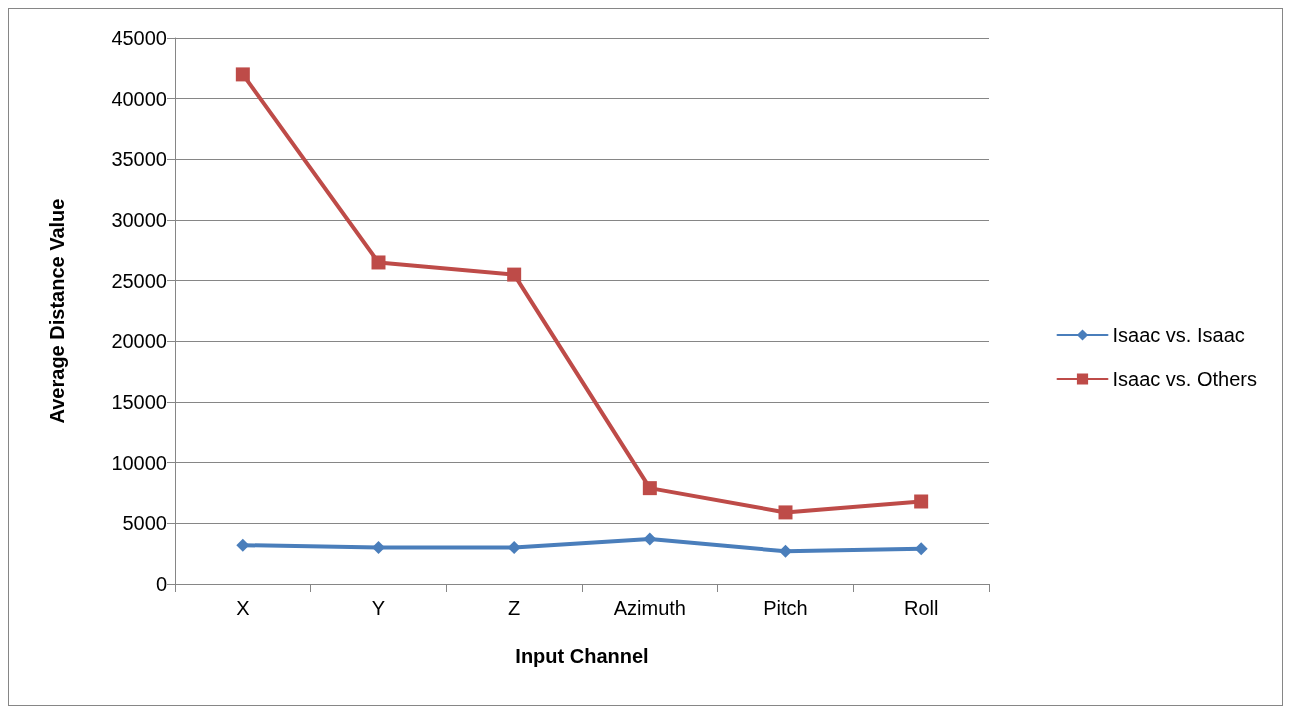  What do you see at coordinates (139, 402) in the screenshot?
I see `y-tick-label: 15000` at bounding box center [139, 402].